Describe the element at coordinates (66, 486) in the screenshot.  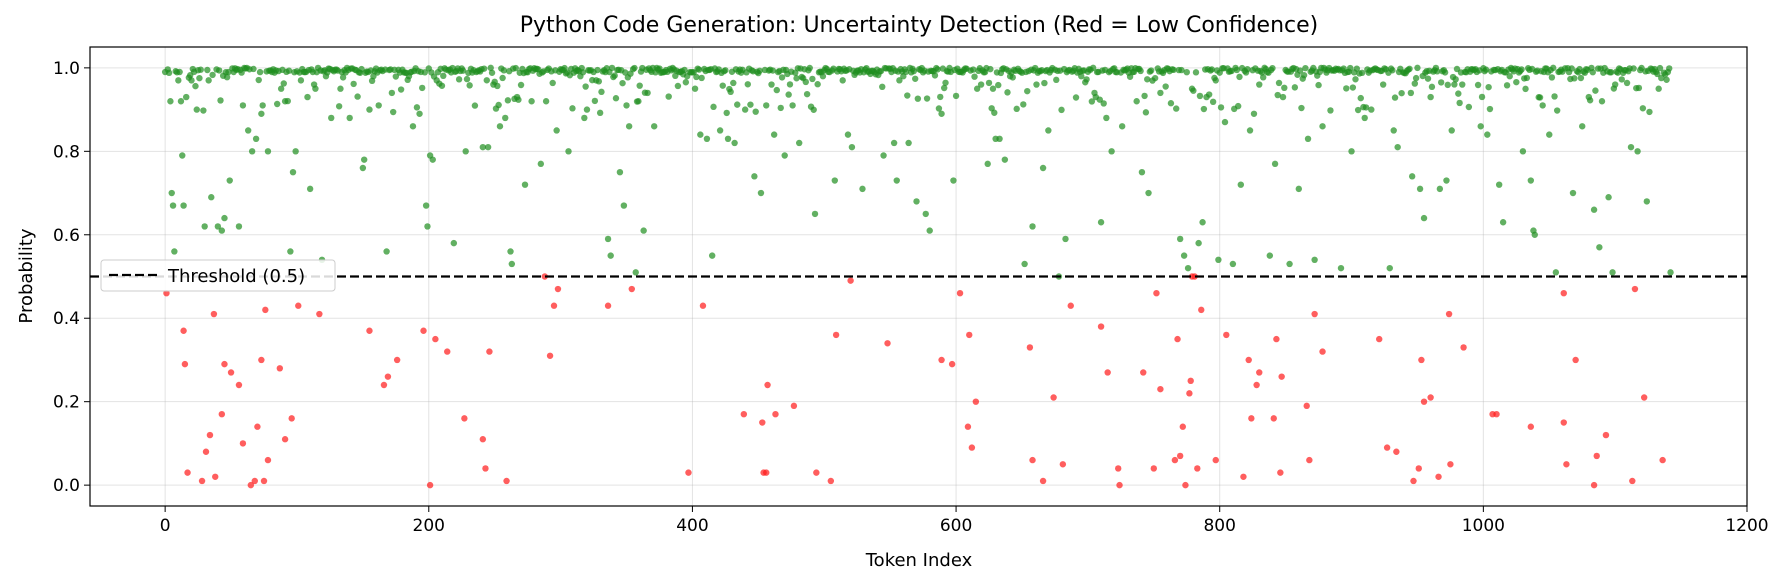
I see `y-tick-label: 0.0` at that location.